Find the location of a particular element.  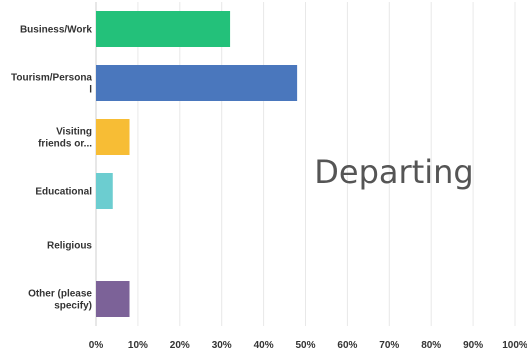

category-label: Religious is located at coordinates (69, 246).